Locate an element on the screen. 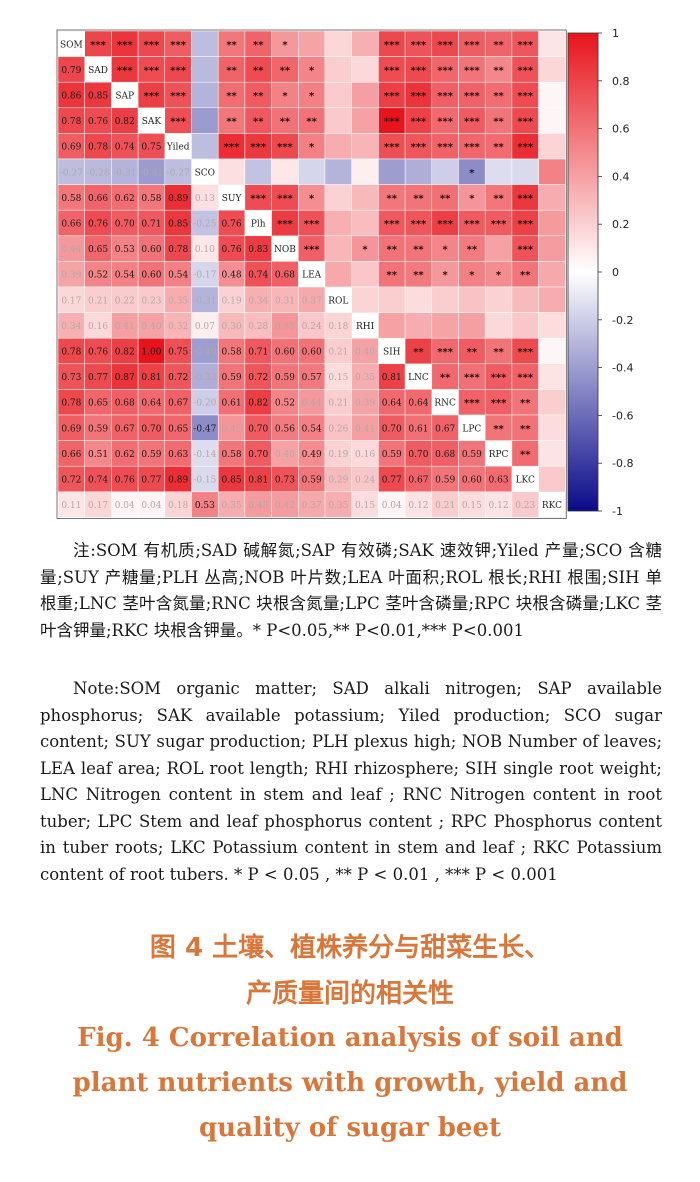 The width and height of the screenshot is (700, 1182). correlation-value: 0.51 is located at coordinates (98, 455).